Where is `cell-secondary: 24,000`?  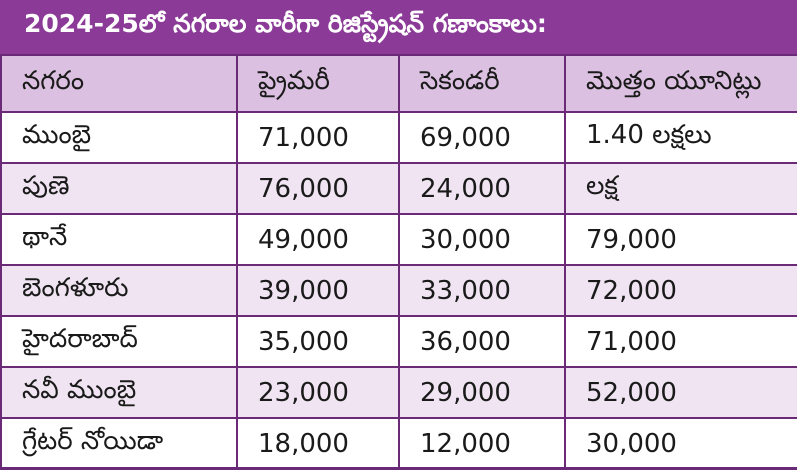
cell-secondary: 24,000 is located at coordinates (482, 188).